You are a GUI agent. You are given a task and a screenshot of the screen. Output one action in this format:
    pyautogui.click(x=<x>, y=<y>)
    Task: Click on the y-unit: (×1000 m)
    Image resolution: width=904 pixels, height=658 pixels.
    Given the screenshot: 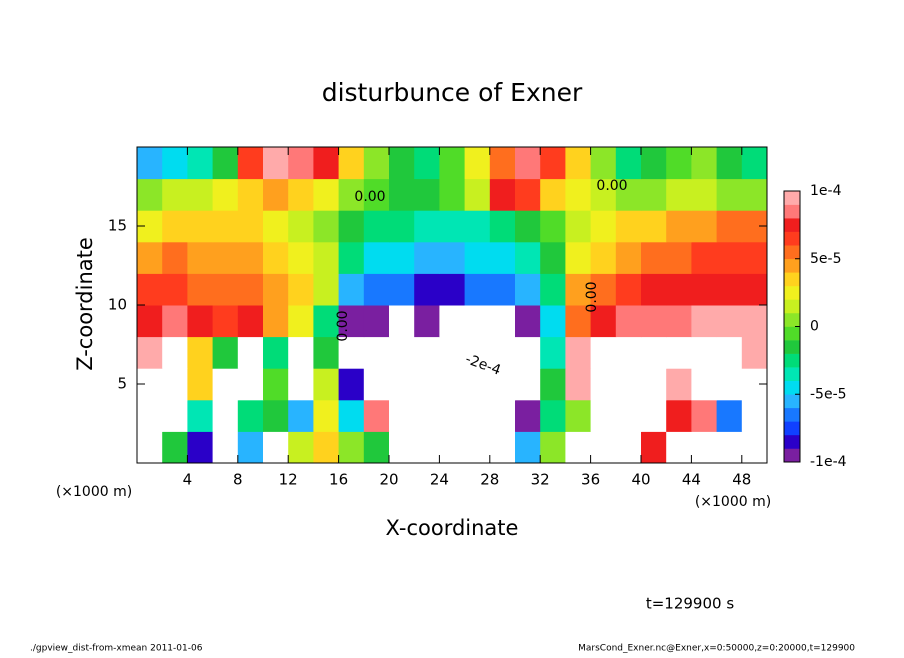 What is the action you would take?
    pyautogui.click(x=94, y=492)
    